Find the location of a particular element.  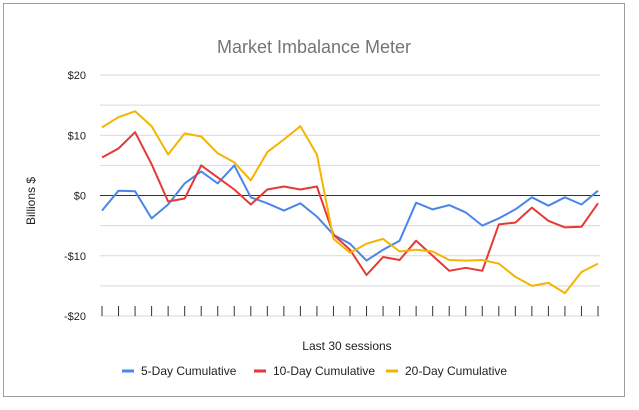

y-tick-label: -$20 is located at coordinates (75, 317).